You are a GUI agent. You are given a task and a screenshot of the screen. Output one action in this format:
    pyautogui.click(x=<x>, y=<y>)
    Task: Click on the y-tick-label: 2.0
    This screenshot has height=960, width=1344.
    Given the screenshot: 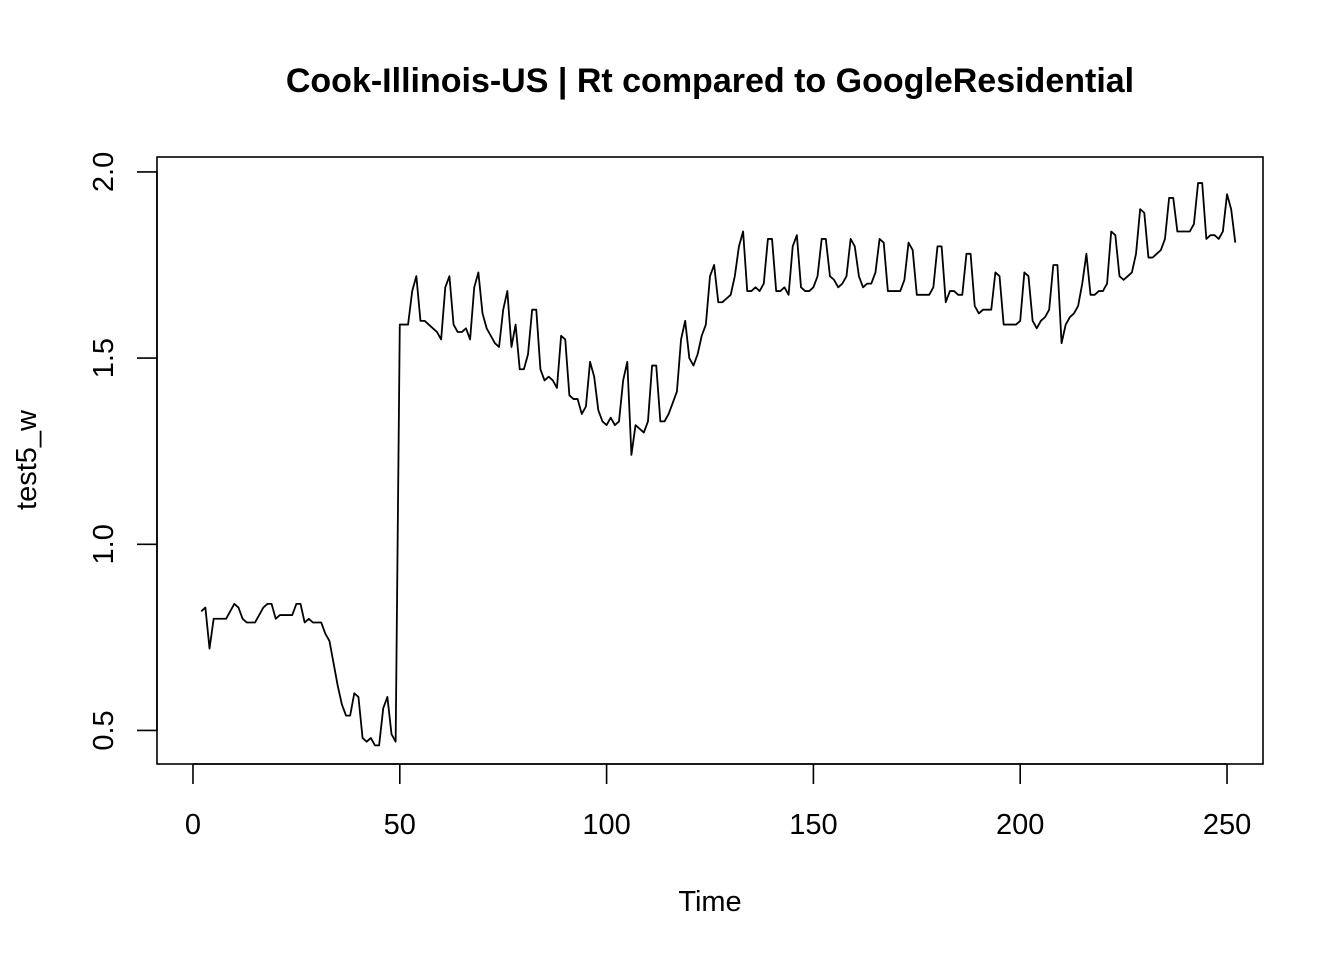 What is the action you would take?
    pyautogui.click(x=104, y=172)
    